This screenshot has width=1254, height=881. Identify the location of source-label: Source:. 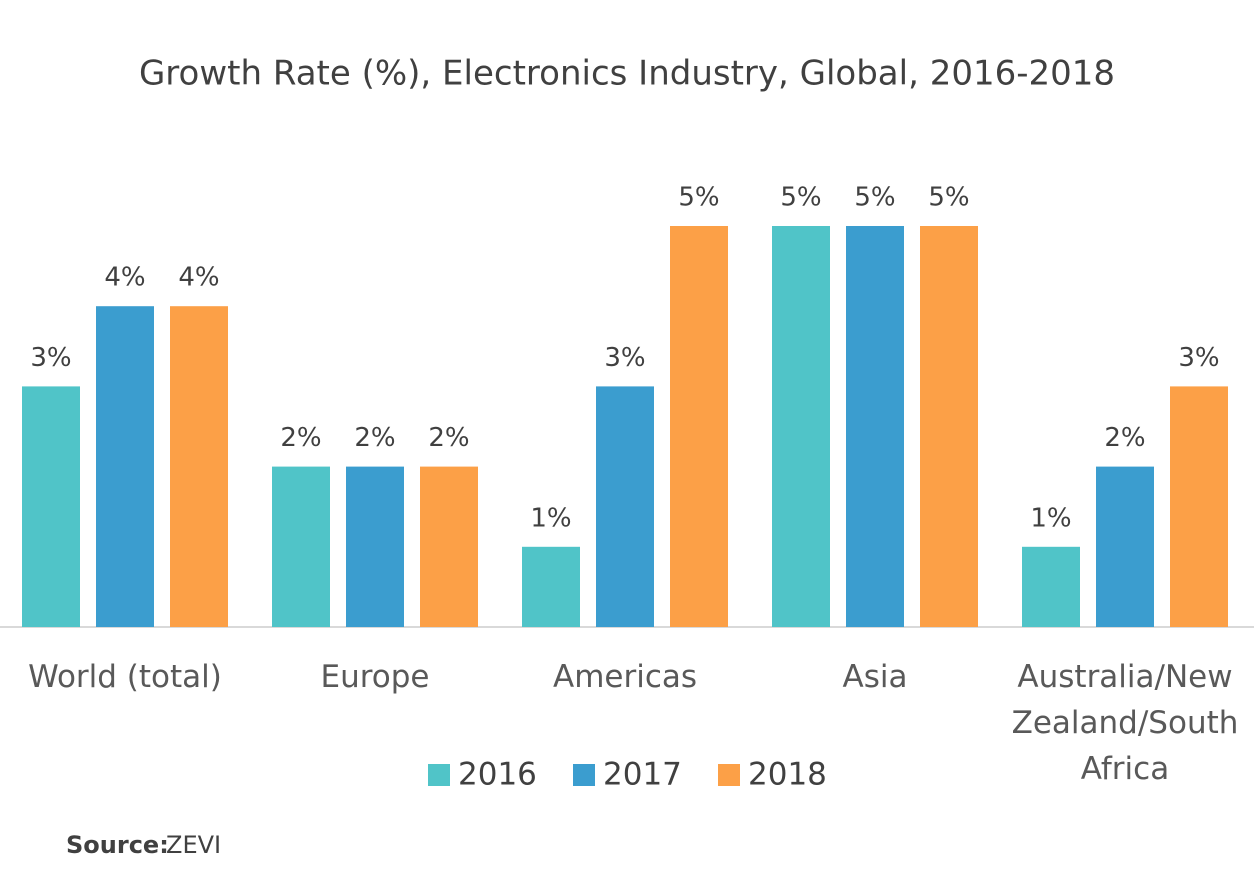
(117, 845).